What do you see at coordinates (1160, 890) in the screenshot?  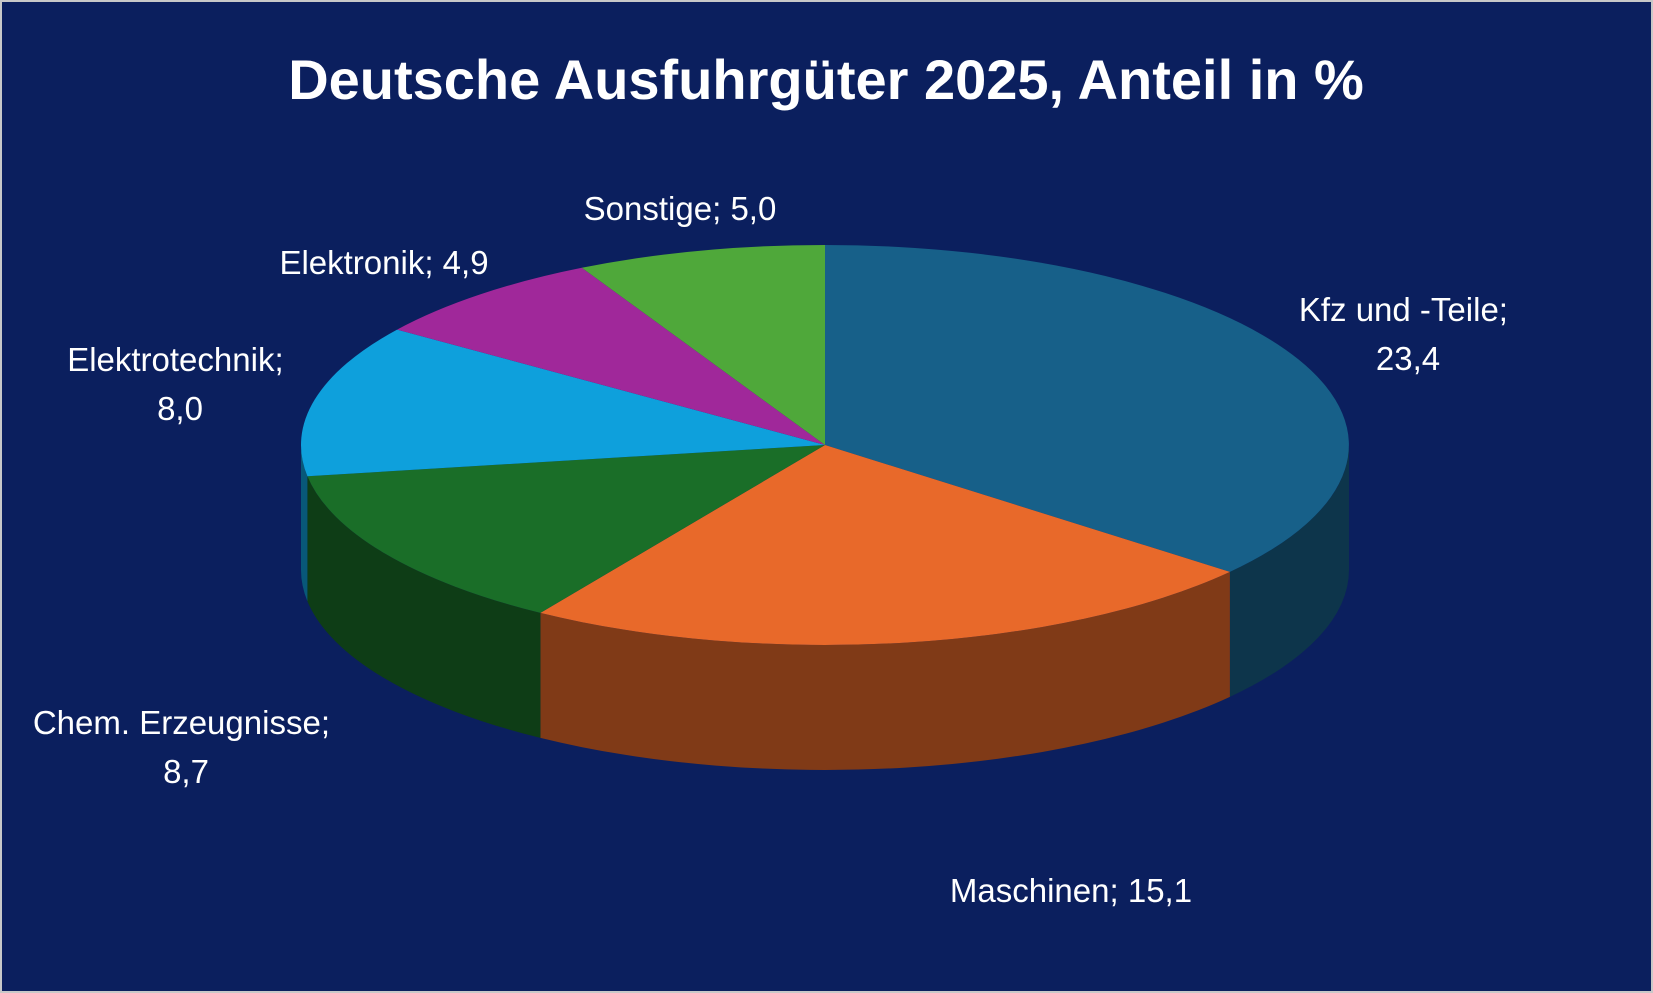 I see `value-label: 15,1` at bounding box center [1160, 890].